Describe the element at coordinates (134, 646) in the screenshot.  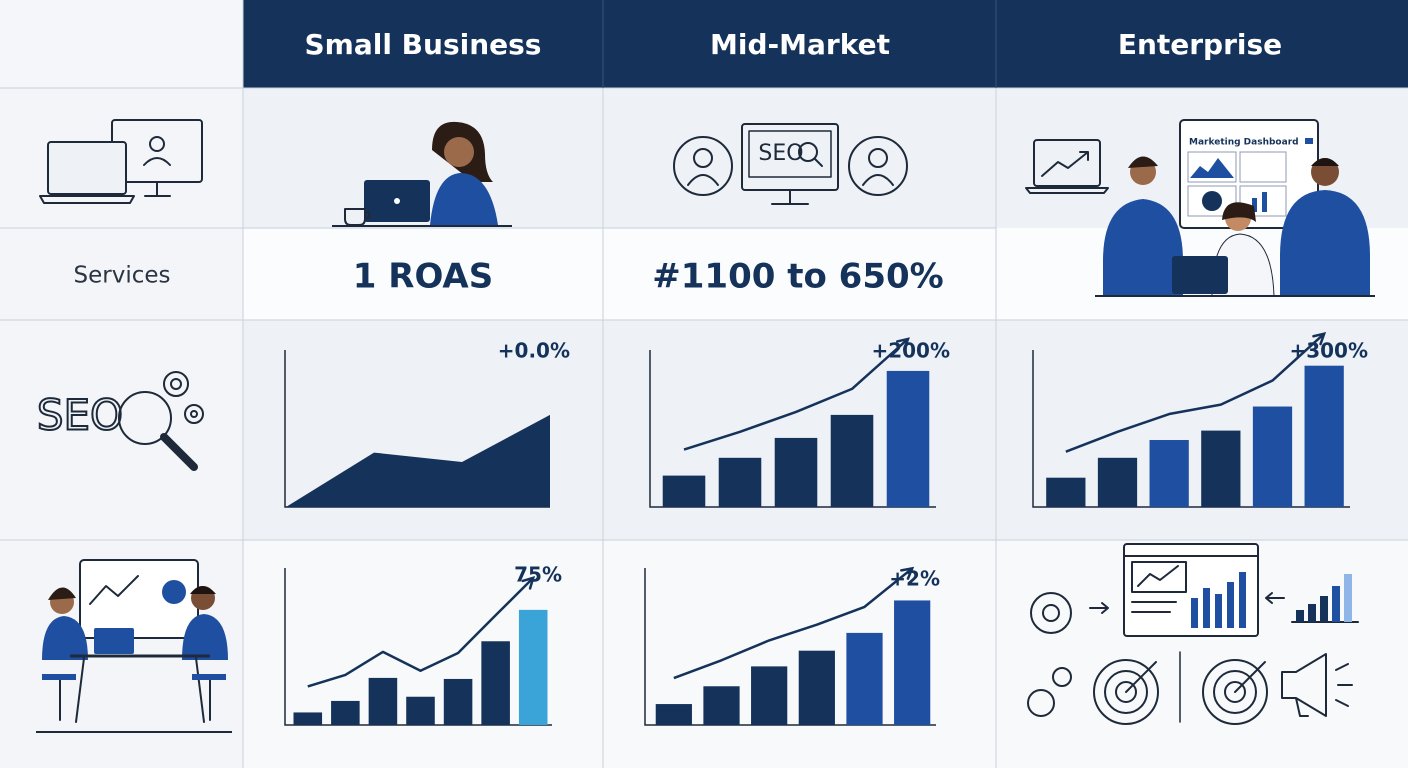
I see `meeting-illustration` at that location.